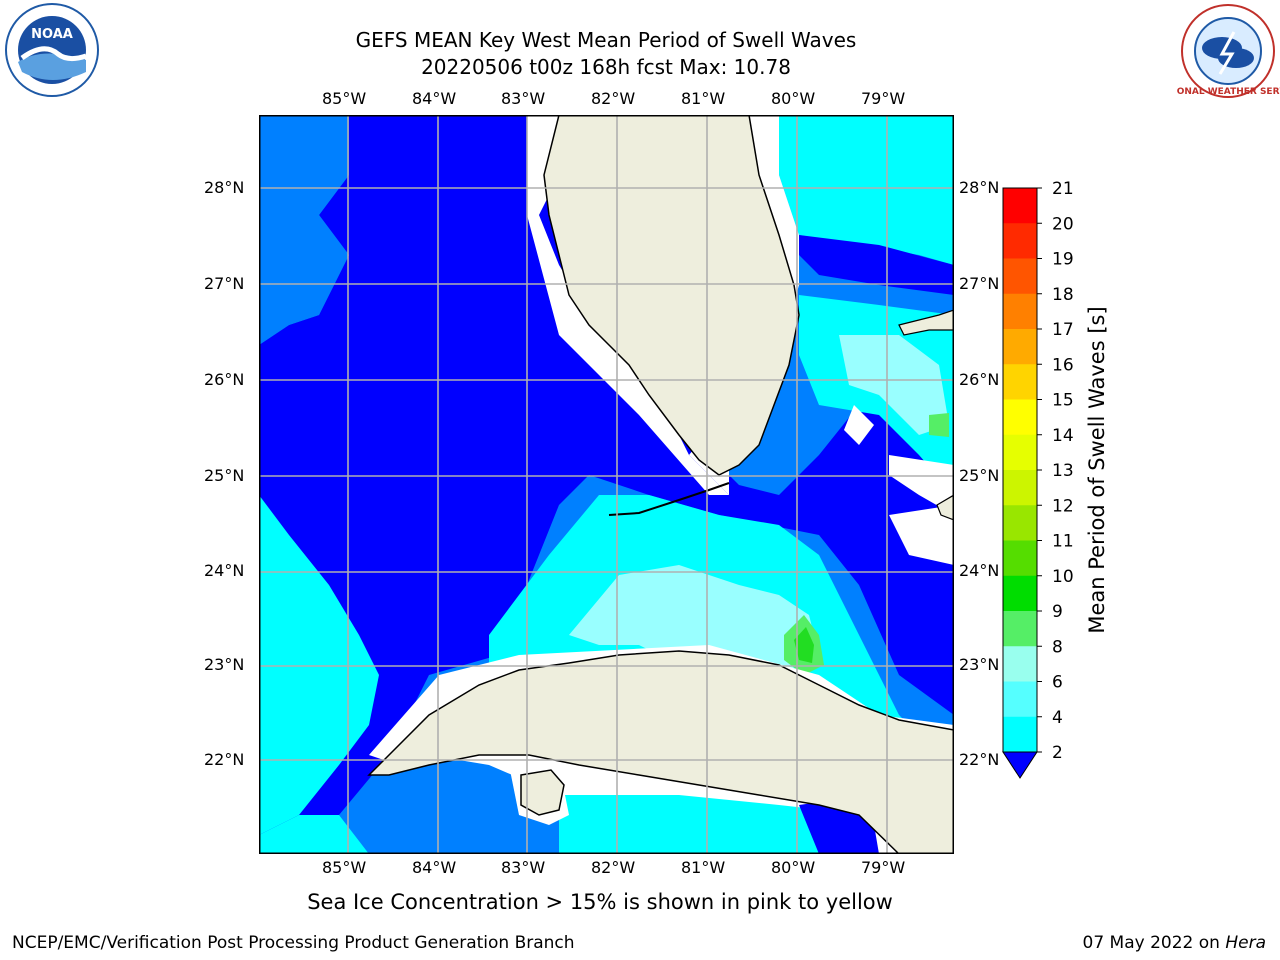 Image resolution: width=1280 pixels, height=960 pixels. I want to click on land-florida, so click(671, 295).